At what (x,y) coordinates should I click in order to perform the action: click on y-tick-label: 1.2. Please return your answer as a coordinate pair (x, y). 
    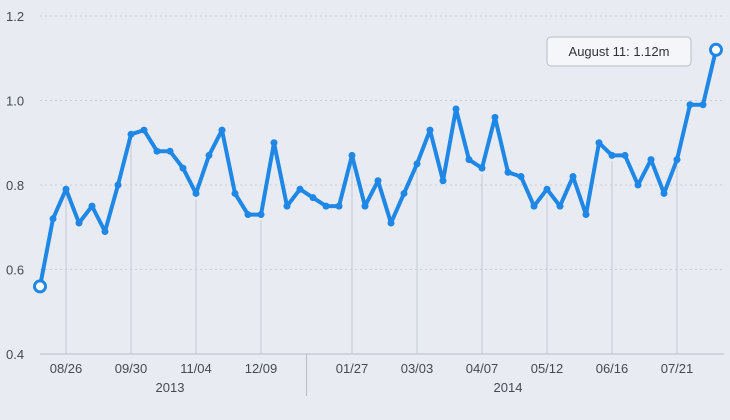
    Looking at the image, I should click on (15, 16).